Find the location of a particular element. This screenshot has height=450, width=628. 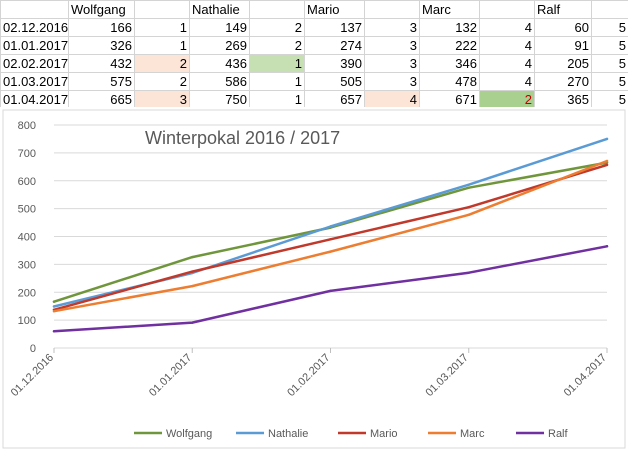

y-tick-label: 100 is located at coordinates (27, 321).